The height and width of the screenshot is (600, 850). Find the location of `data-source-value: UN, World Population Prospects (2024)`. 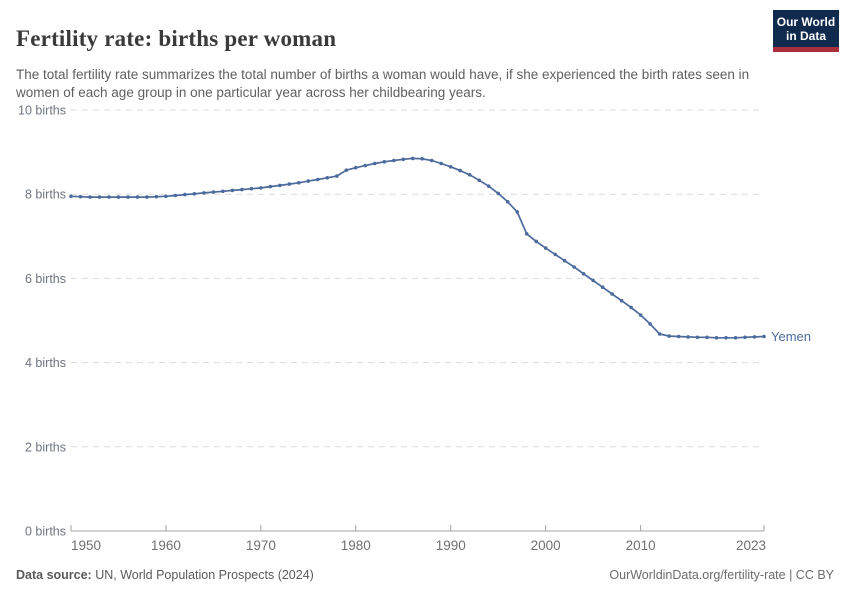

data-source-value: UN, World Population Prospects (2024) is located at coordinates (202, 575).